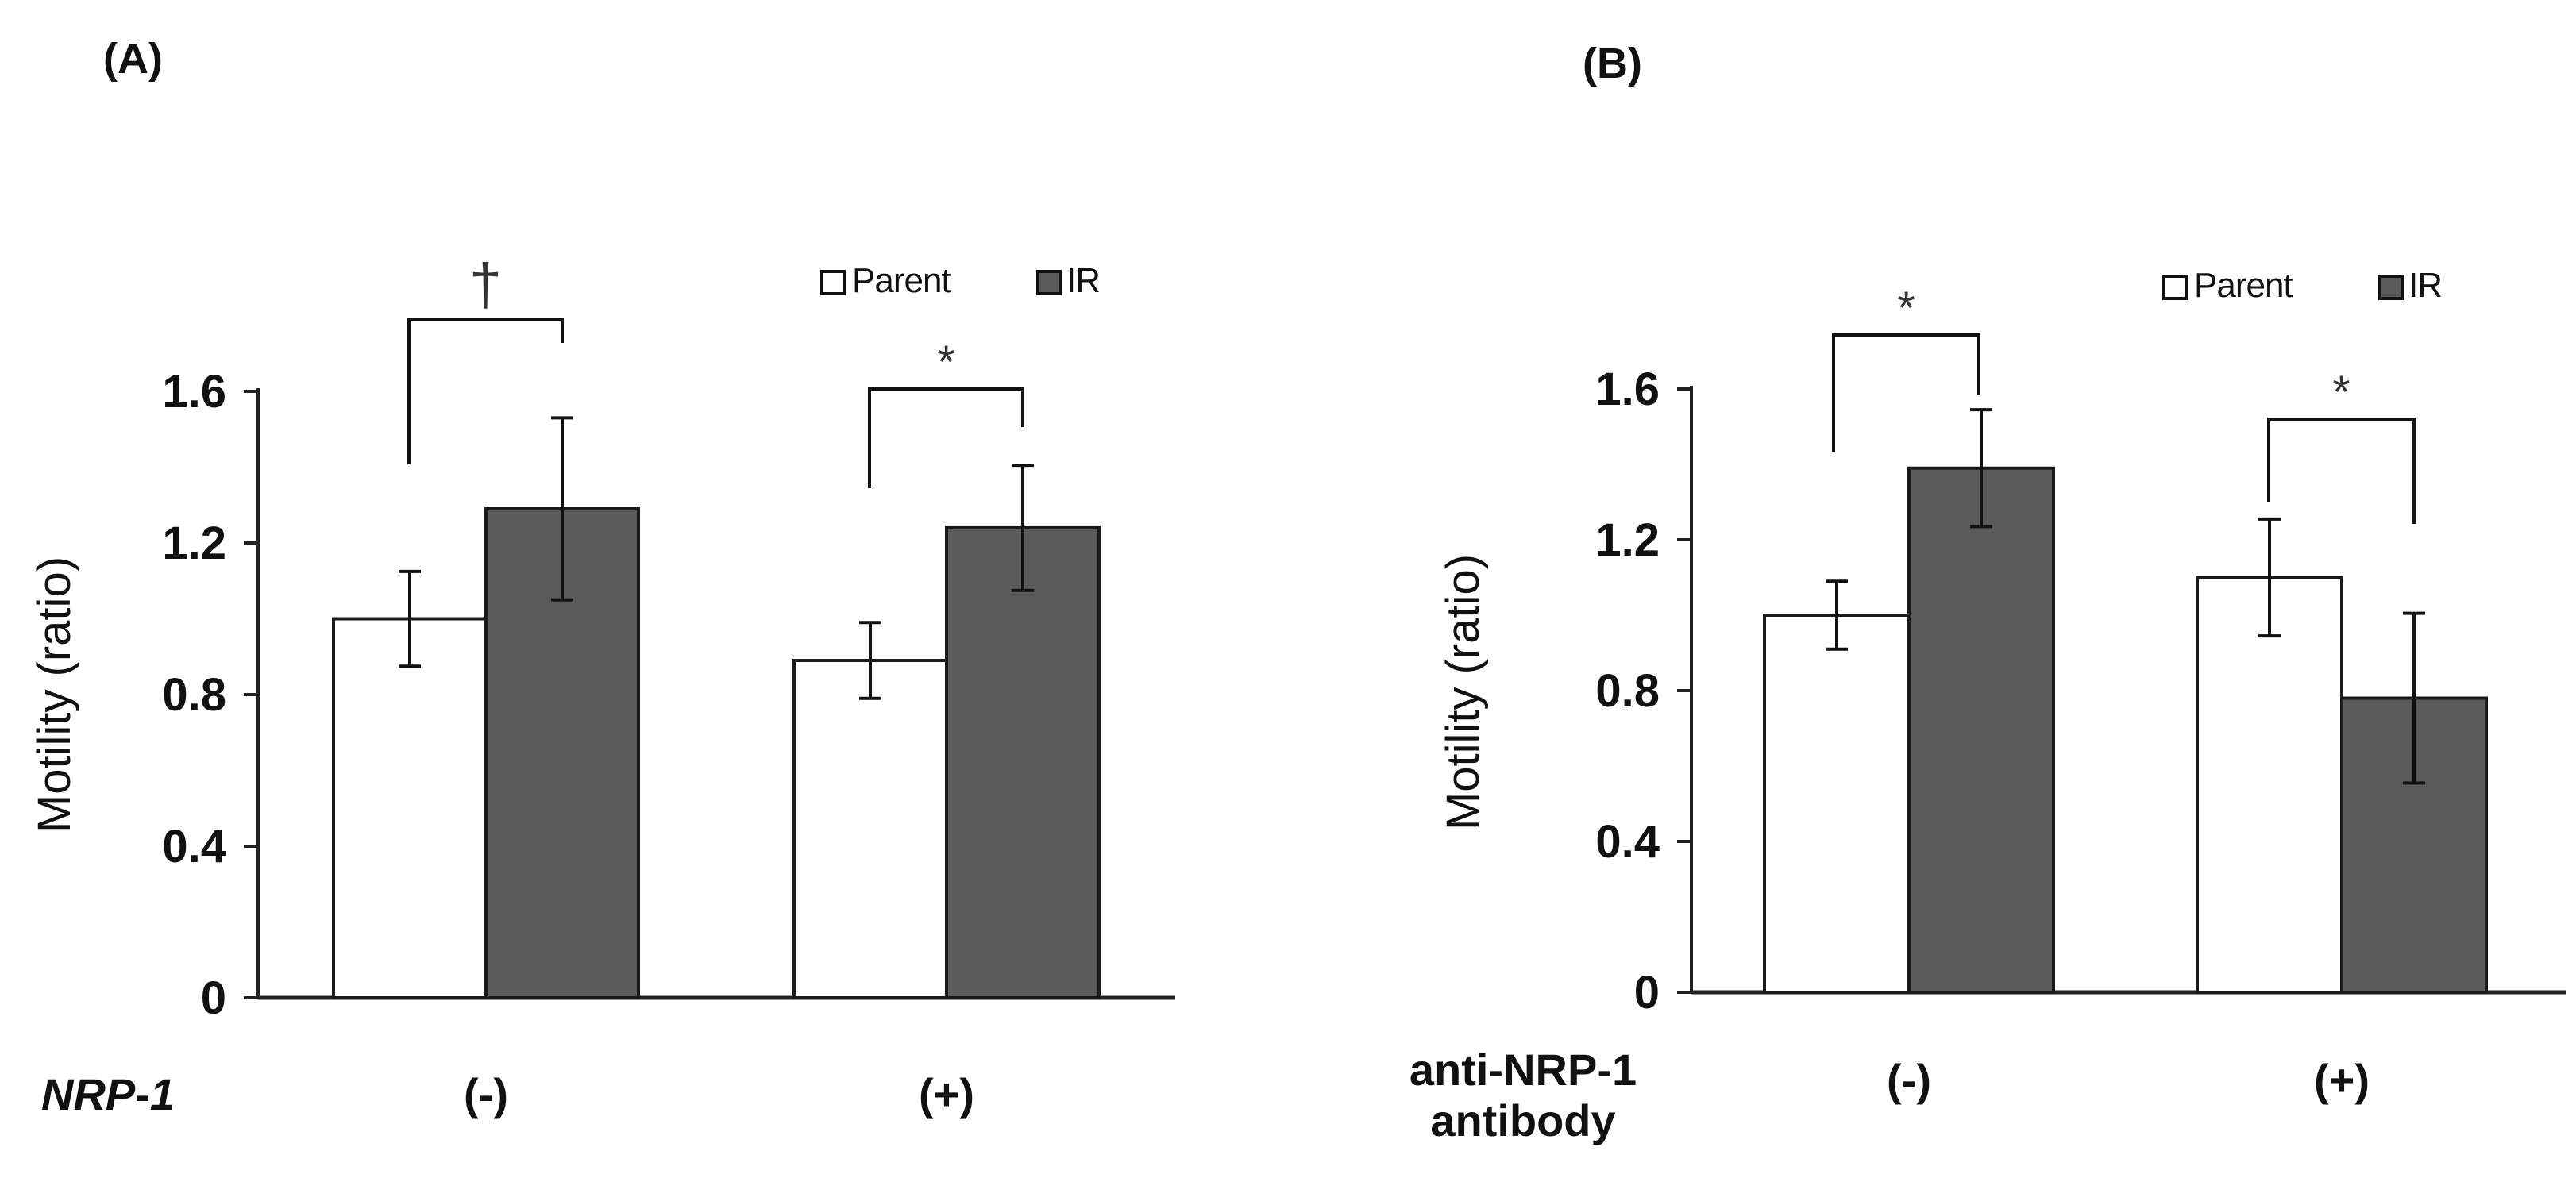 The width and height of the screenshot is (2576, 1178). I want to click on panel-label: (A), so click(133, 59).